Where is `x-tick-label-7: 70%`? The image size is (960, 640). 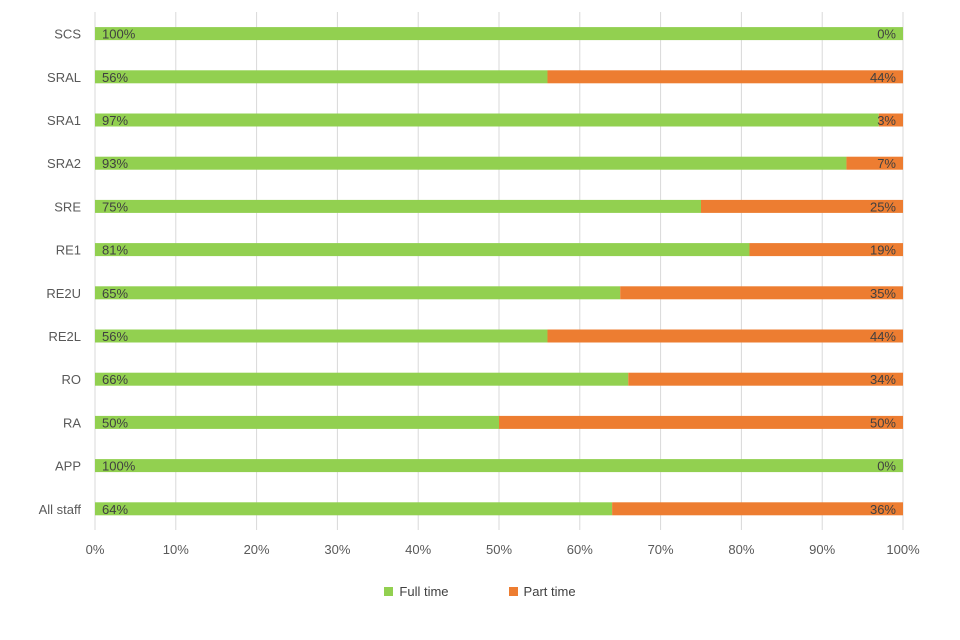
x-tick-label-7: 70% is located at coordinates (661, 549).